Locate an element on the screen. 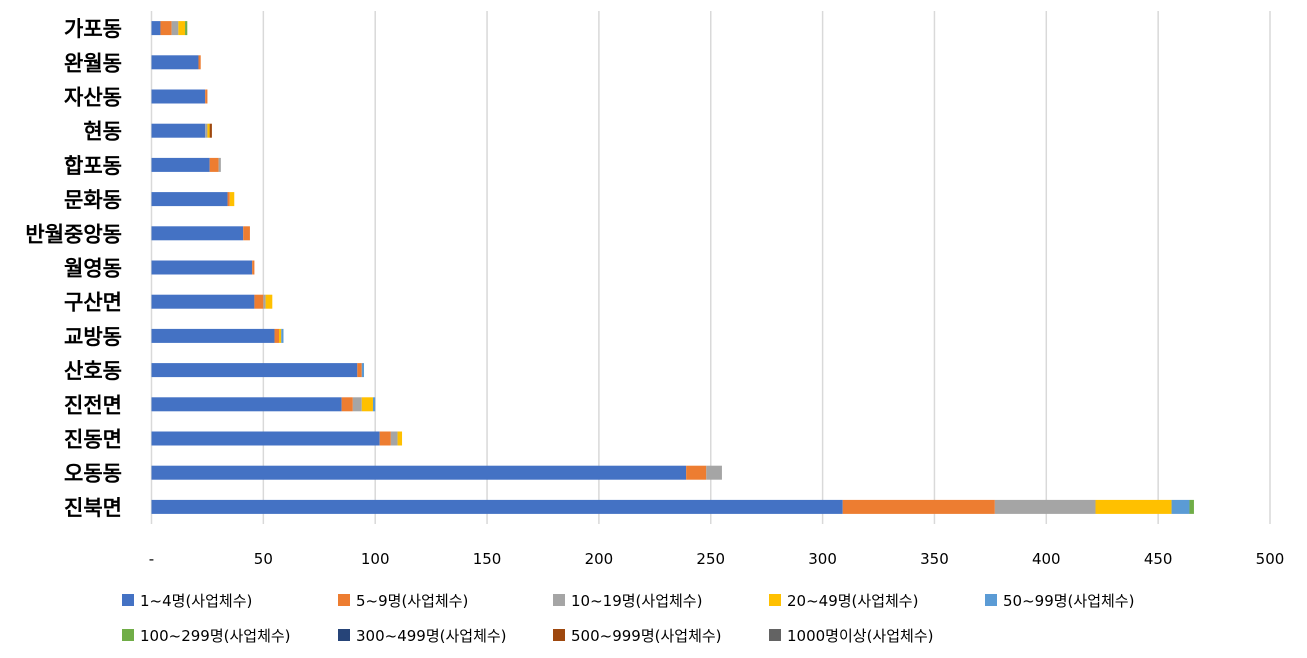 The width and height of the screenshot is (1307, 658). y-category-label: 합포동 is located at coordinates (93, 166).